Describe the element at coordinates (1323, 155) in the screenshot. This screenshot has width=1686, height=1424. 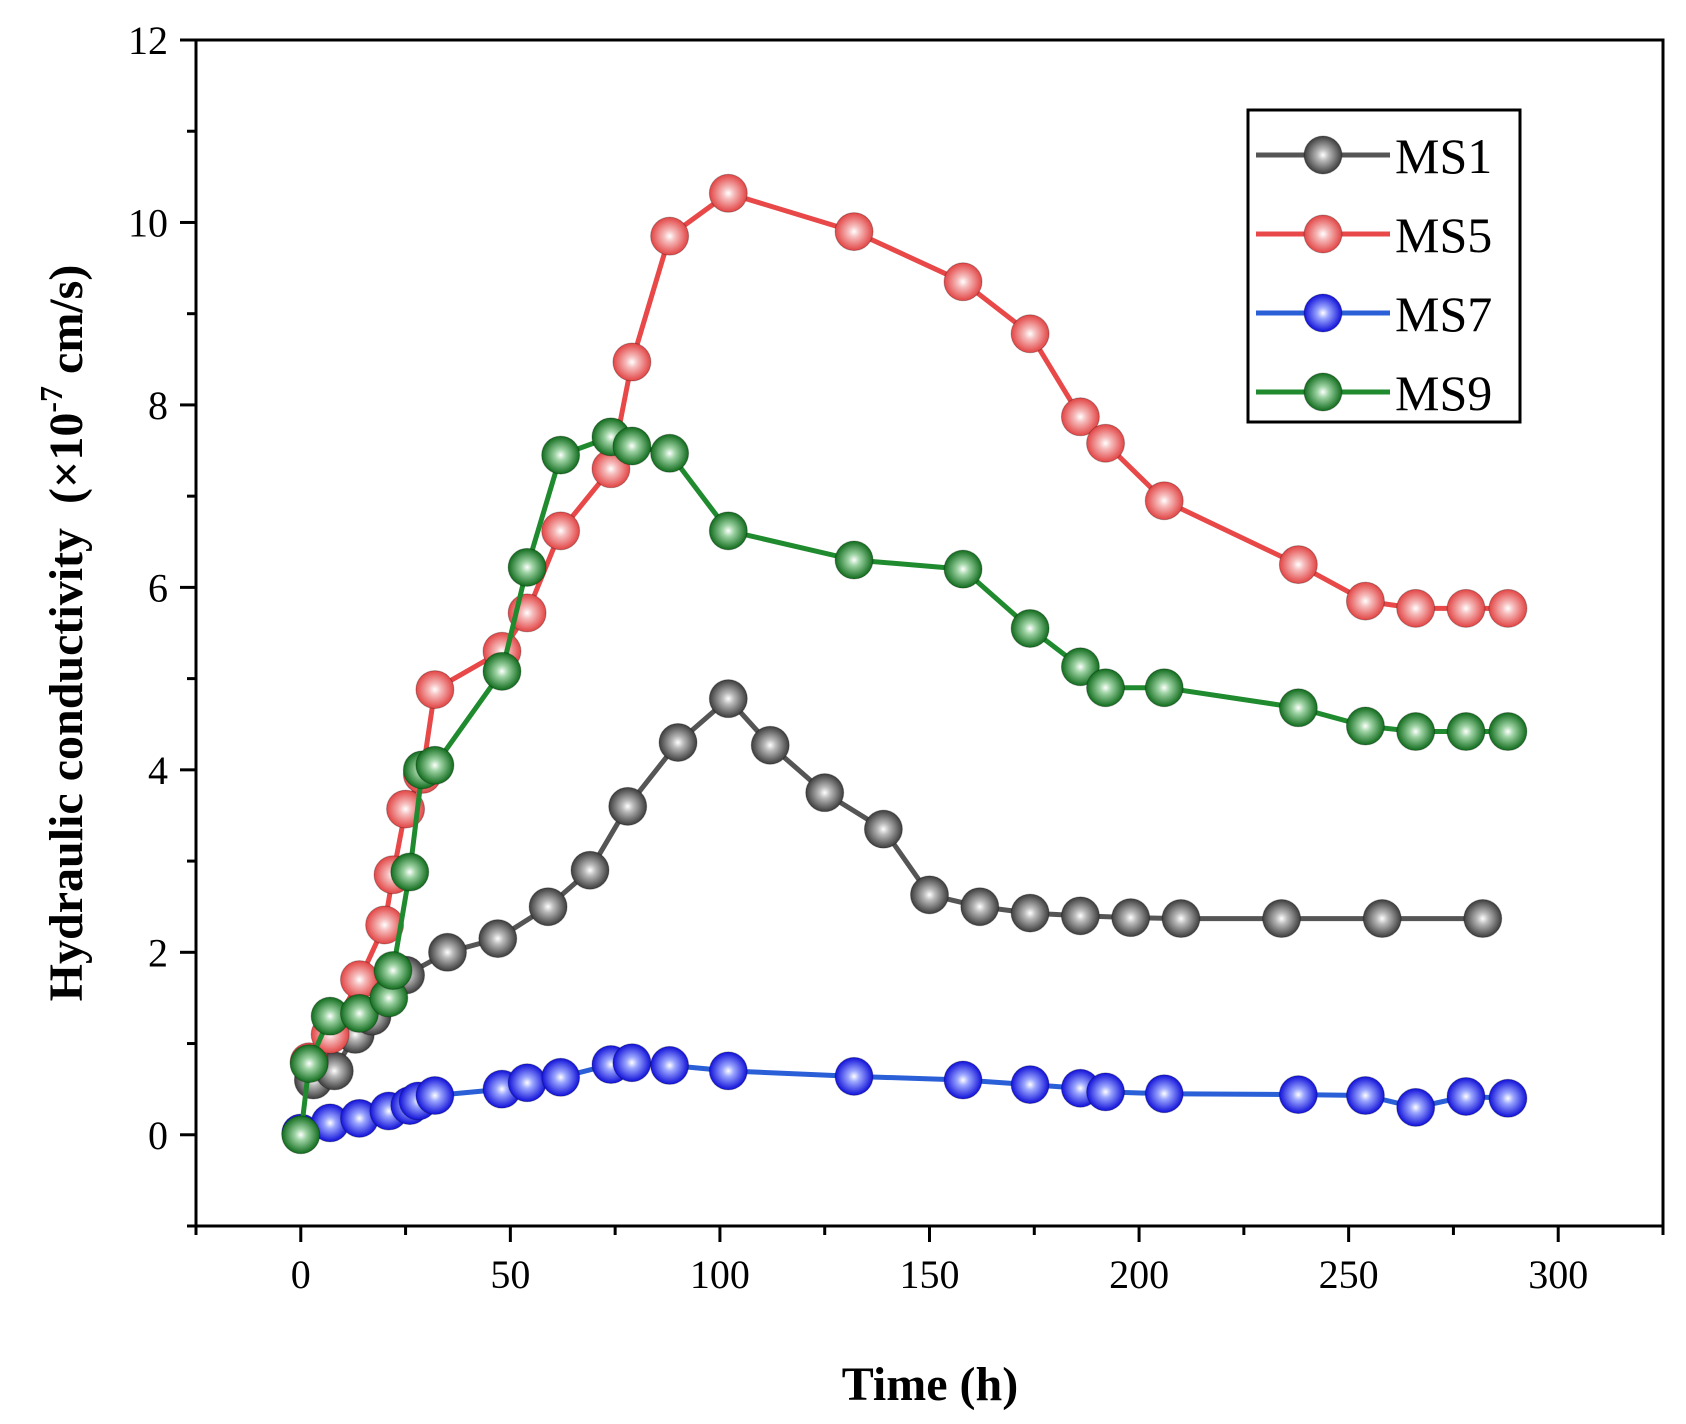
I see `legend-marker-MS1` at that location.